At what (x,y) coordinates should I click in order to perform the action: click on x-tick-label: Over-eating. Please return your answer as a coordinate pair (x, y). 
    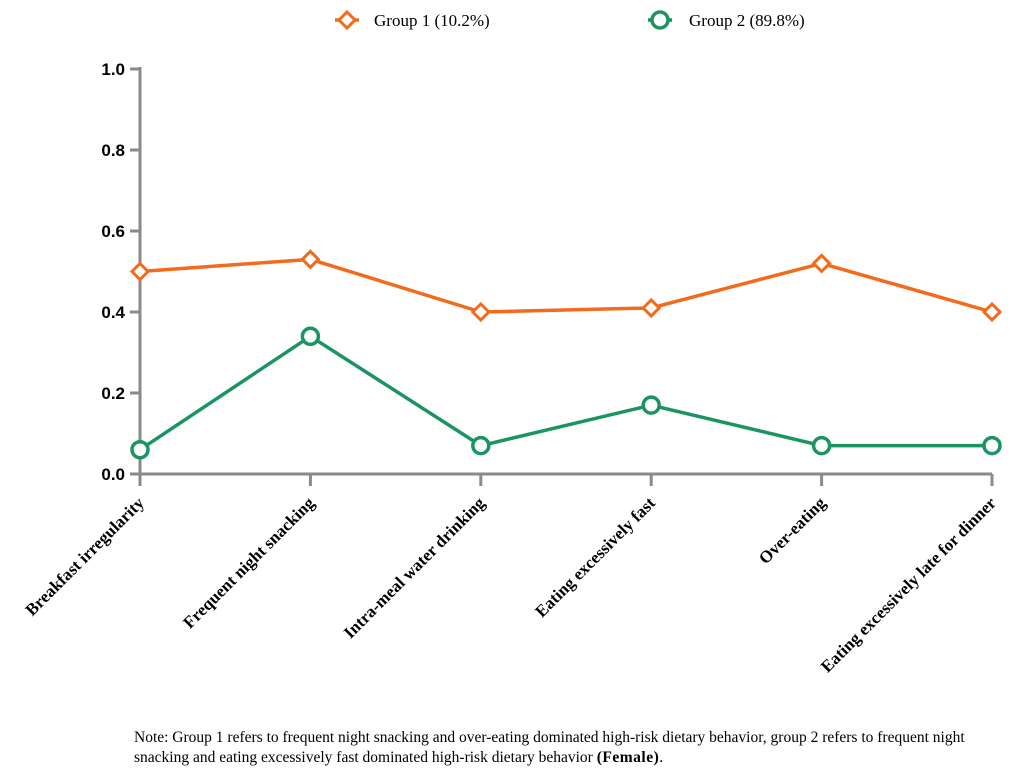
    Looking at the image, I should click on (792, 530).